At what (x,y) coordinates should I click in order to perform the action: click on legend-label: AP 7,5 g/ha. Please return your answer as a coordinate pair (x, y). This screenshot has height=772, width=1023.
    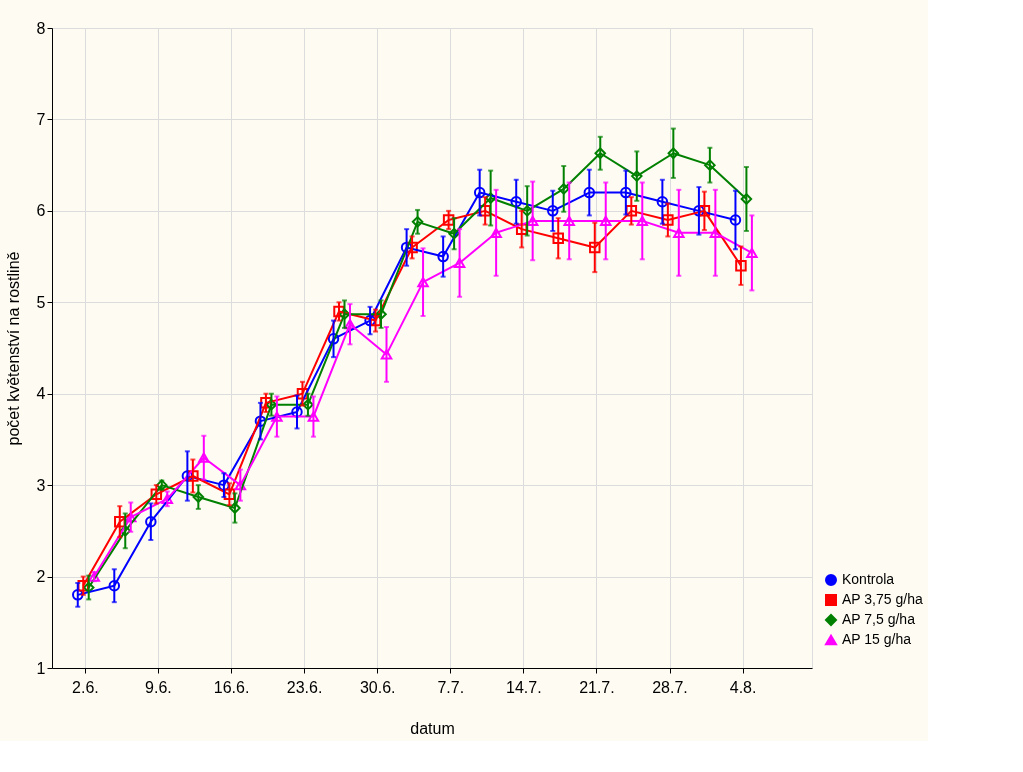
    Looking at the image, I should click on (879, 619).